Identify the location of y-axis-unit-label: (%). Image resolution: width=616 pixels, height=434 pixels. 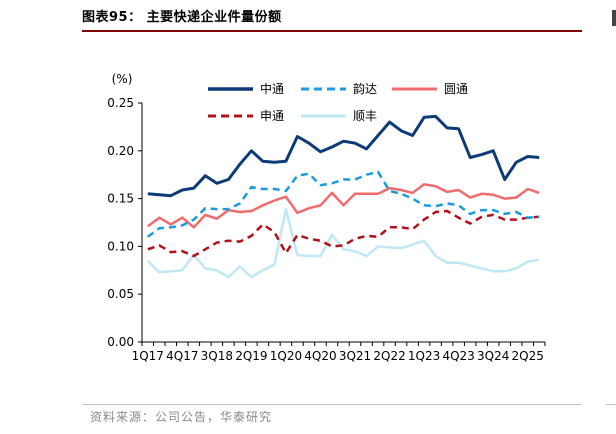
(122, 79).